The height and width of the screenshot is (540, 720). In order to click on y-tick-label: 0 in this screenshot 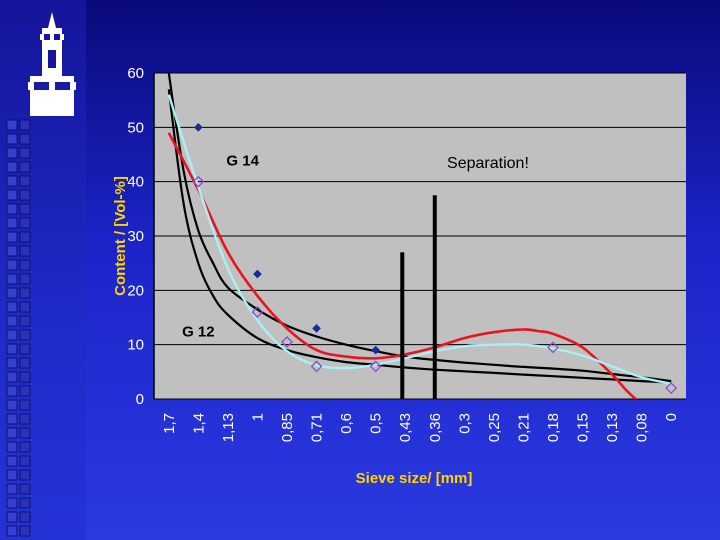, I will do `click(140, 399)`.